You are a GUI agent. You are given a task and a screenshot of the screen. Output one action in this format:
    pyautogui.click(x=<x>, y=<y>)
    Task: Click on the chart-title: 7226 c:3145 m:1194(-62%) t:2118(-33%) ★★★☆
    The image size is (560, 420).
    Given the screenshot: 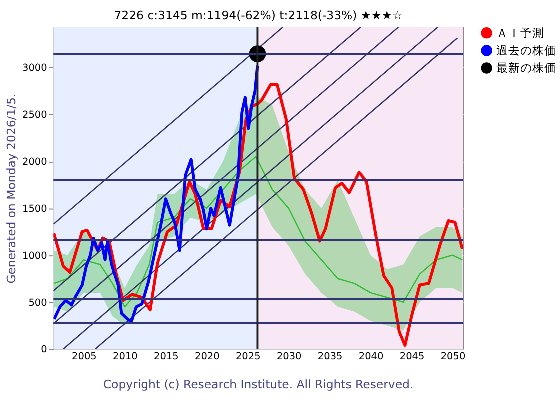 What is the action you would take?
    pyautogui.click(x=258, y=15)
    